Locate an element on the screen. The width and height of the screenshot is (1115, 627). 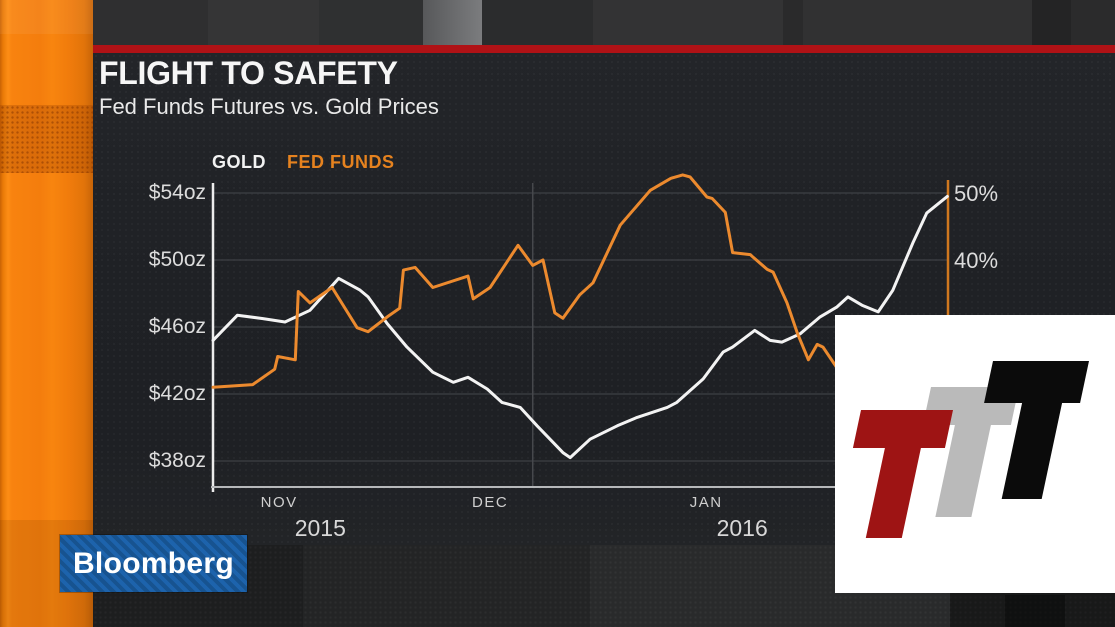
chart-title: FLIGHT TO SAFETY is located at coordinates (248, 73).